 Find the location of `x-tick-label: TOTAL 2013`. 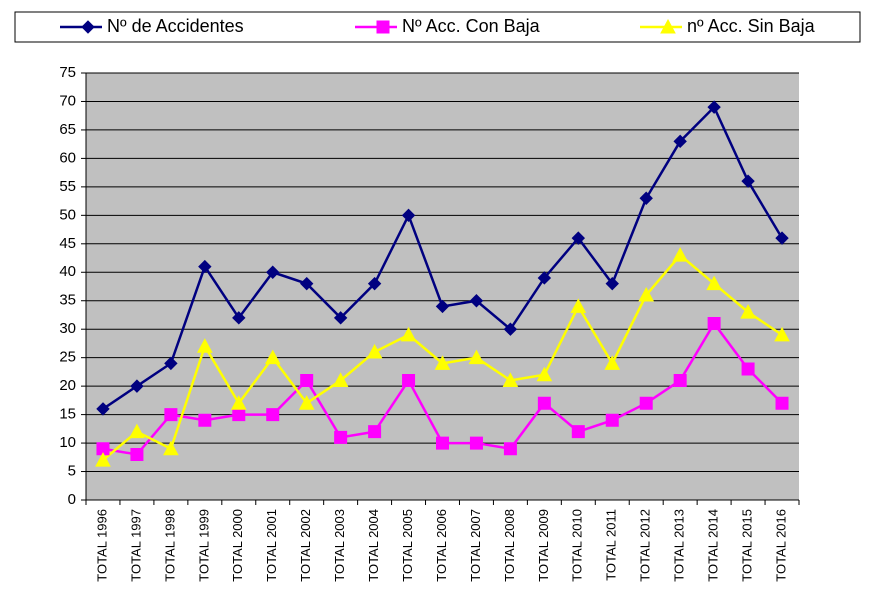

x-tick-label: TOTAL 2013 is located at coordinates (679, 545).